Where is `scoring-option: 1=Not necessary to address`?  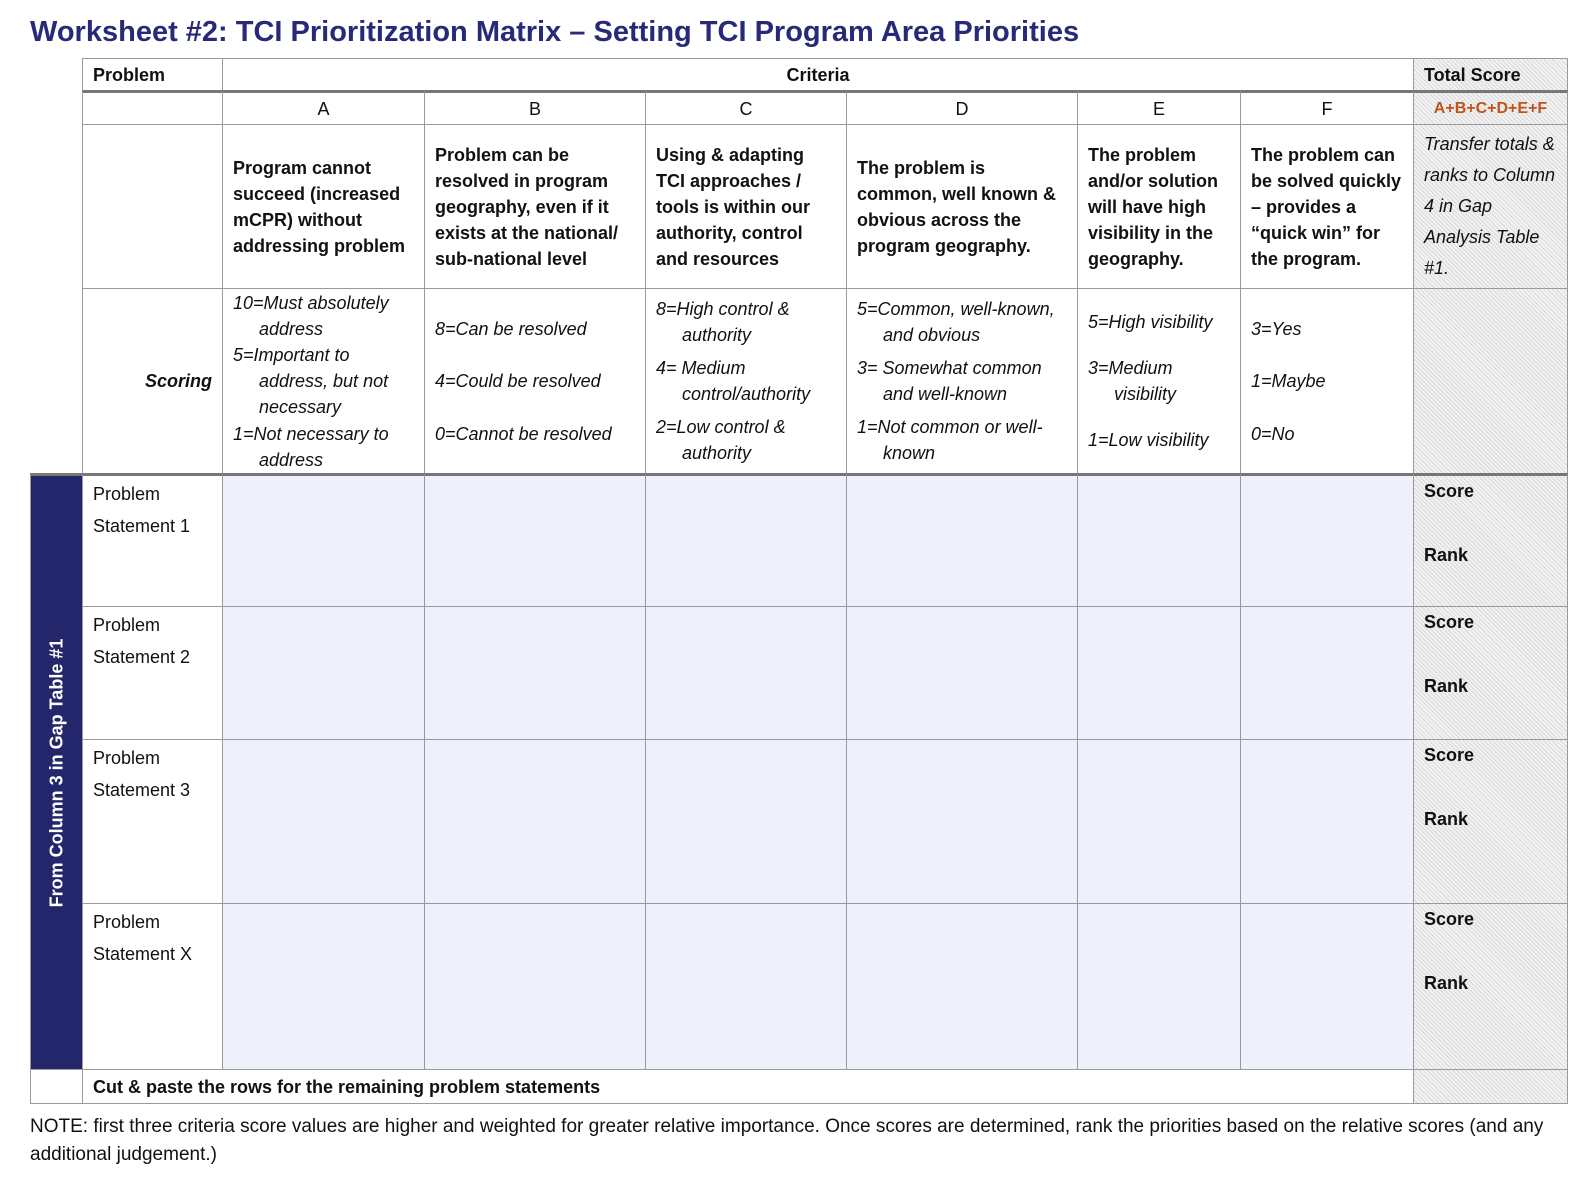
scoring-option: 1=Not necessary to address is located at coordinates (311, 446).